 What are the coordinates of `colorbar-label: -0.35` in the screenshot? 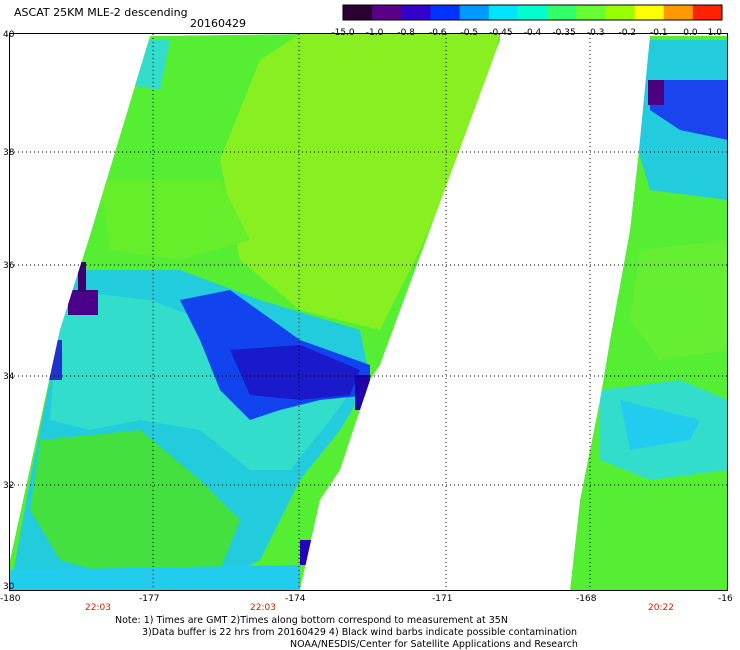 It's located at (563, 33).